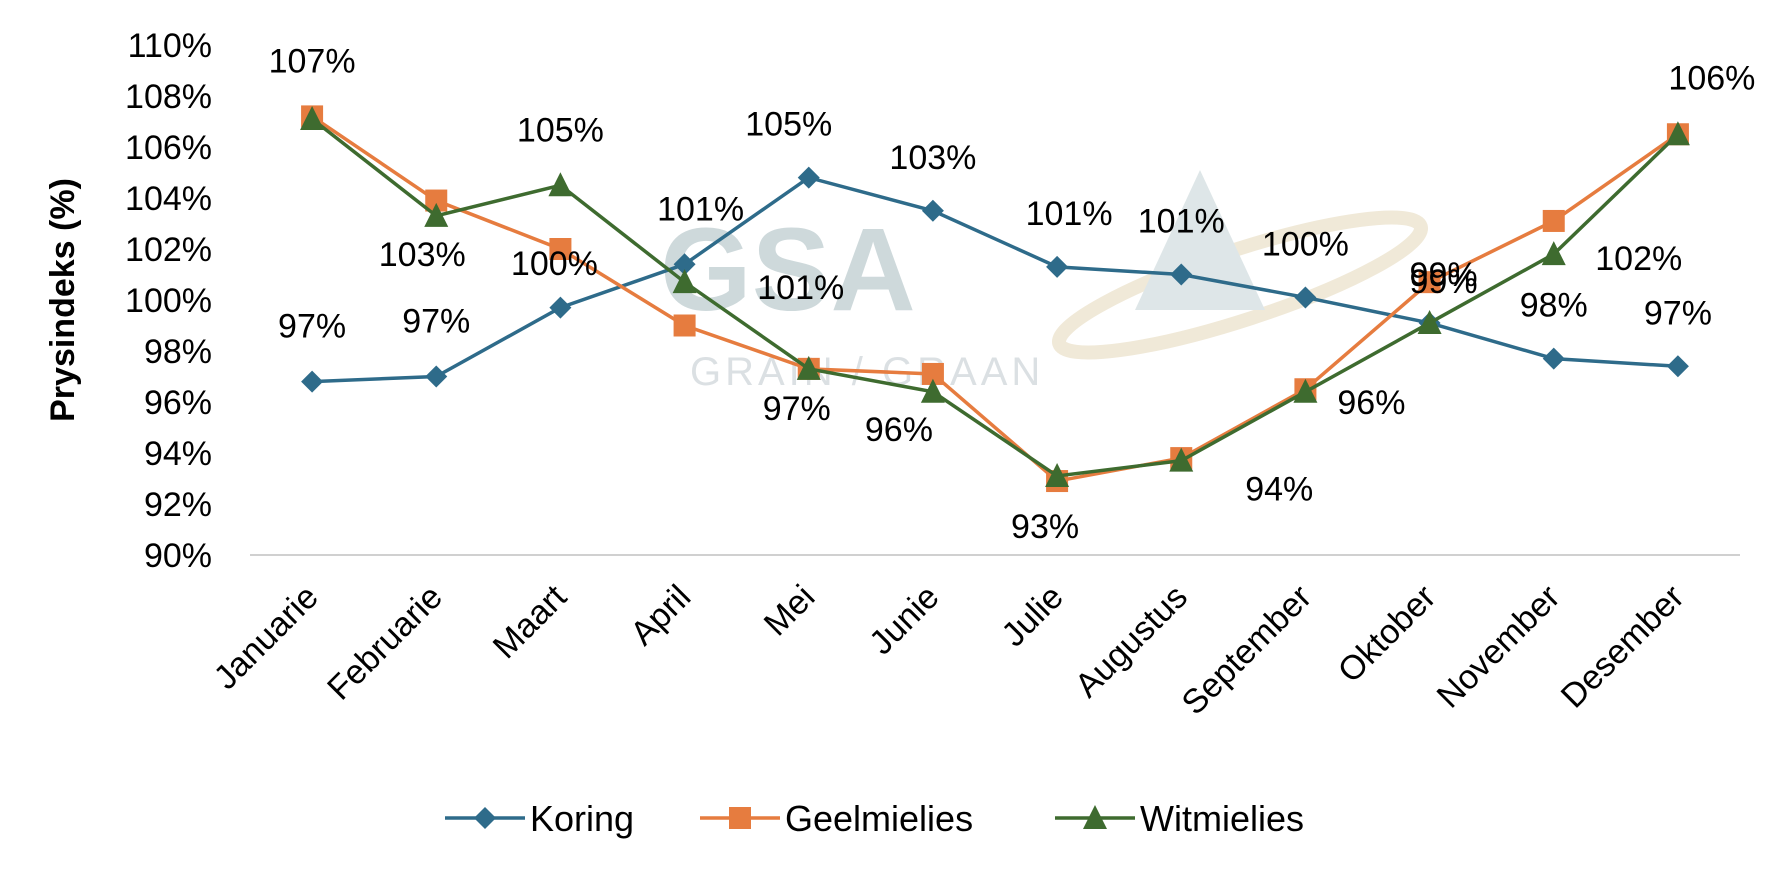  I want to click on data-label: 106%, so click(1711, 78).